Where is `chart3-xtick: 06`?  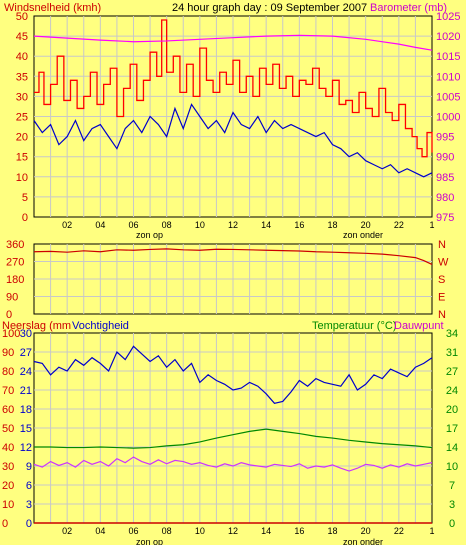
chart3-xtick: 06 is located at coordinates (133, 531).